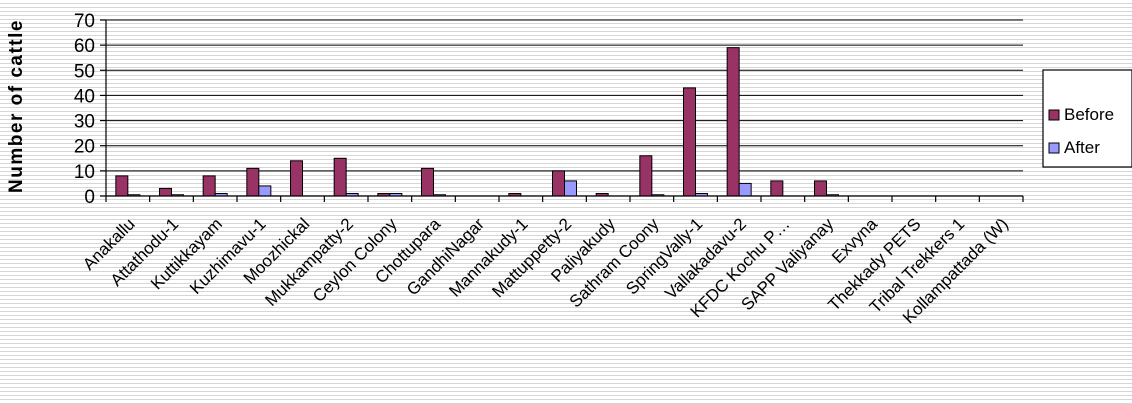 This screenshot has height=404, width=1132. Describe the element at coordinates (84, 46) in the screenshot. I see `y-tick-label: 60` at that location.